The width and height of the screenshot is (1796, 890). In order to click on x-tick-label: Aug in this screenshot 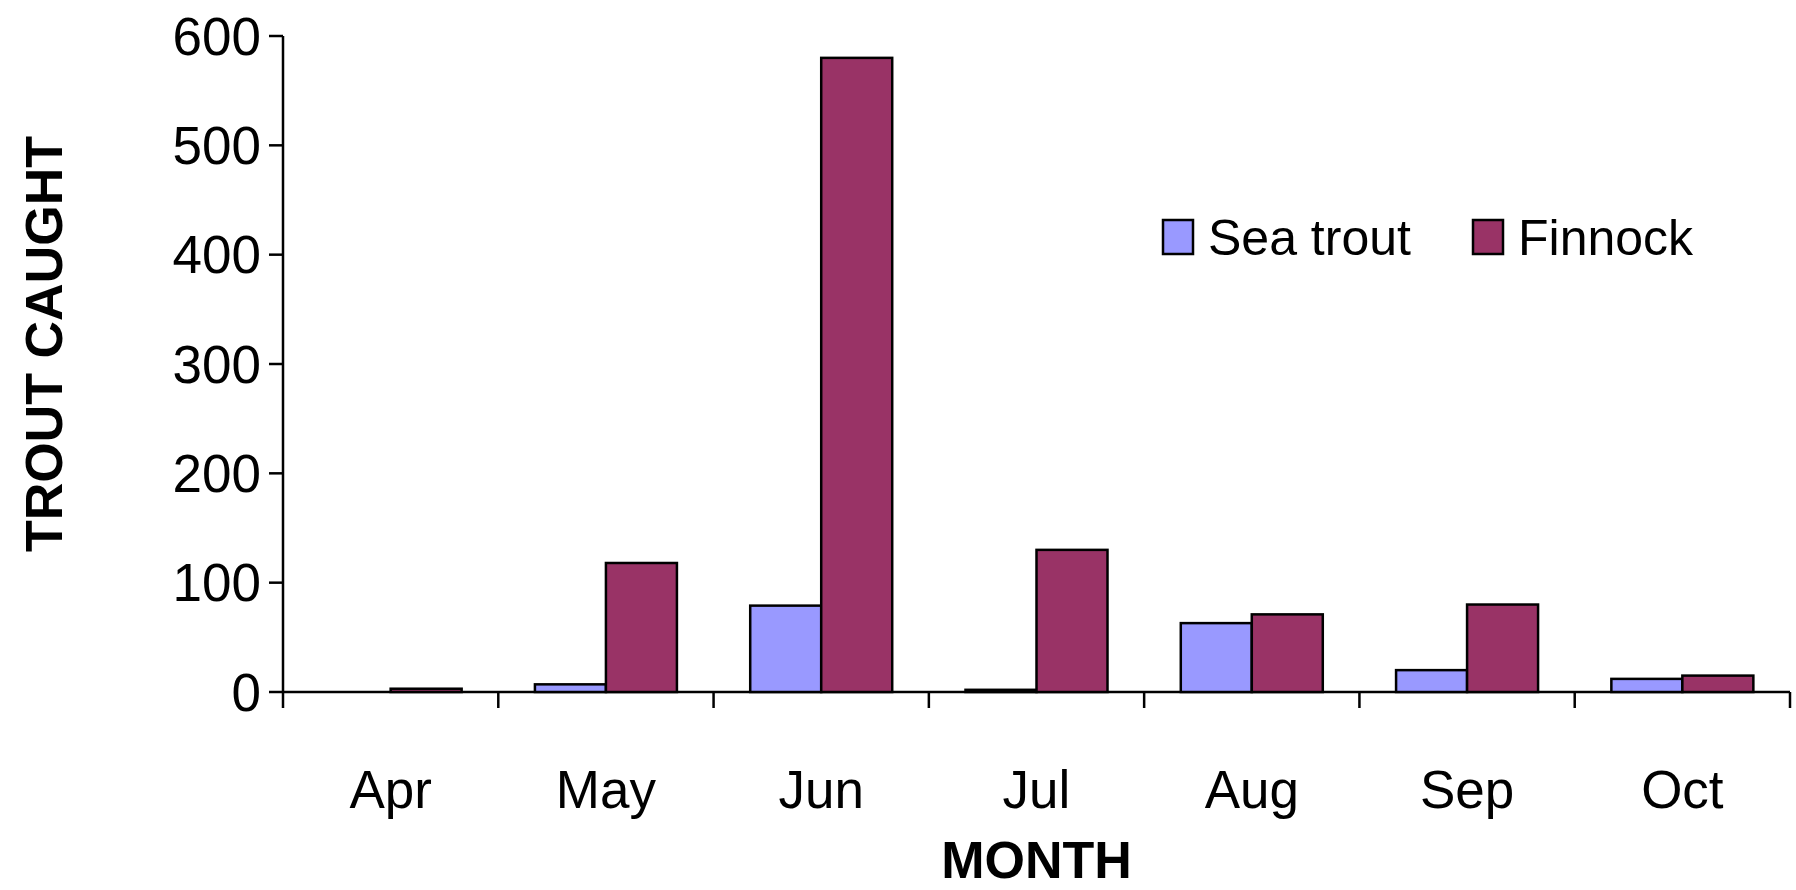, I will do `click(1251, 789)`.